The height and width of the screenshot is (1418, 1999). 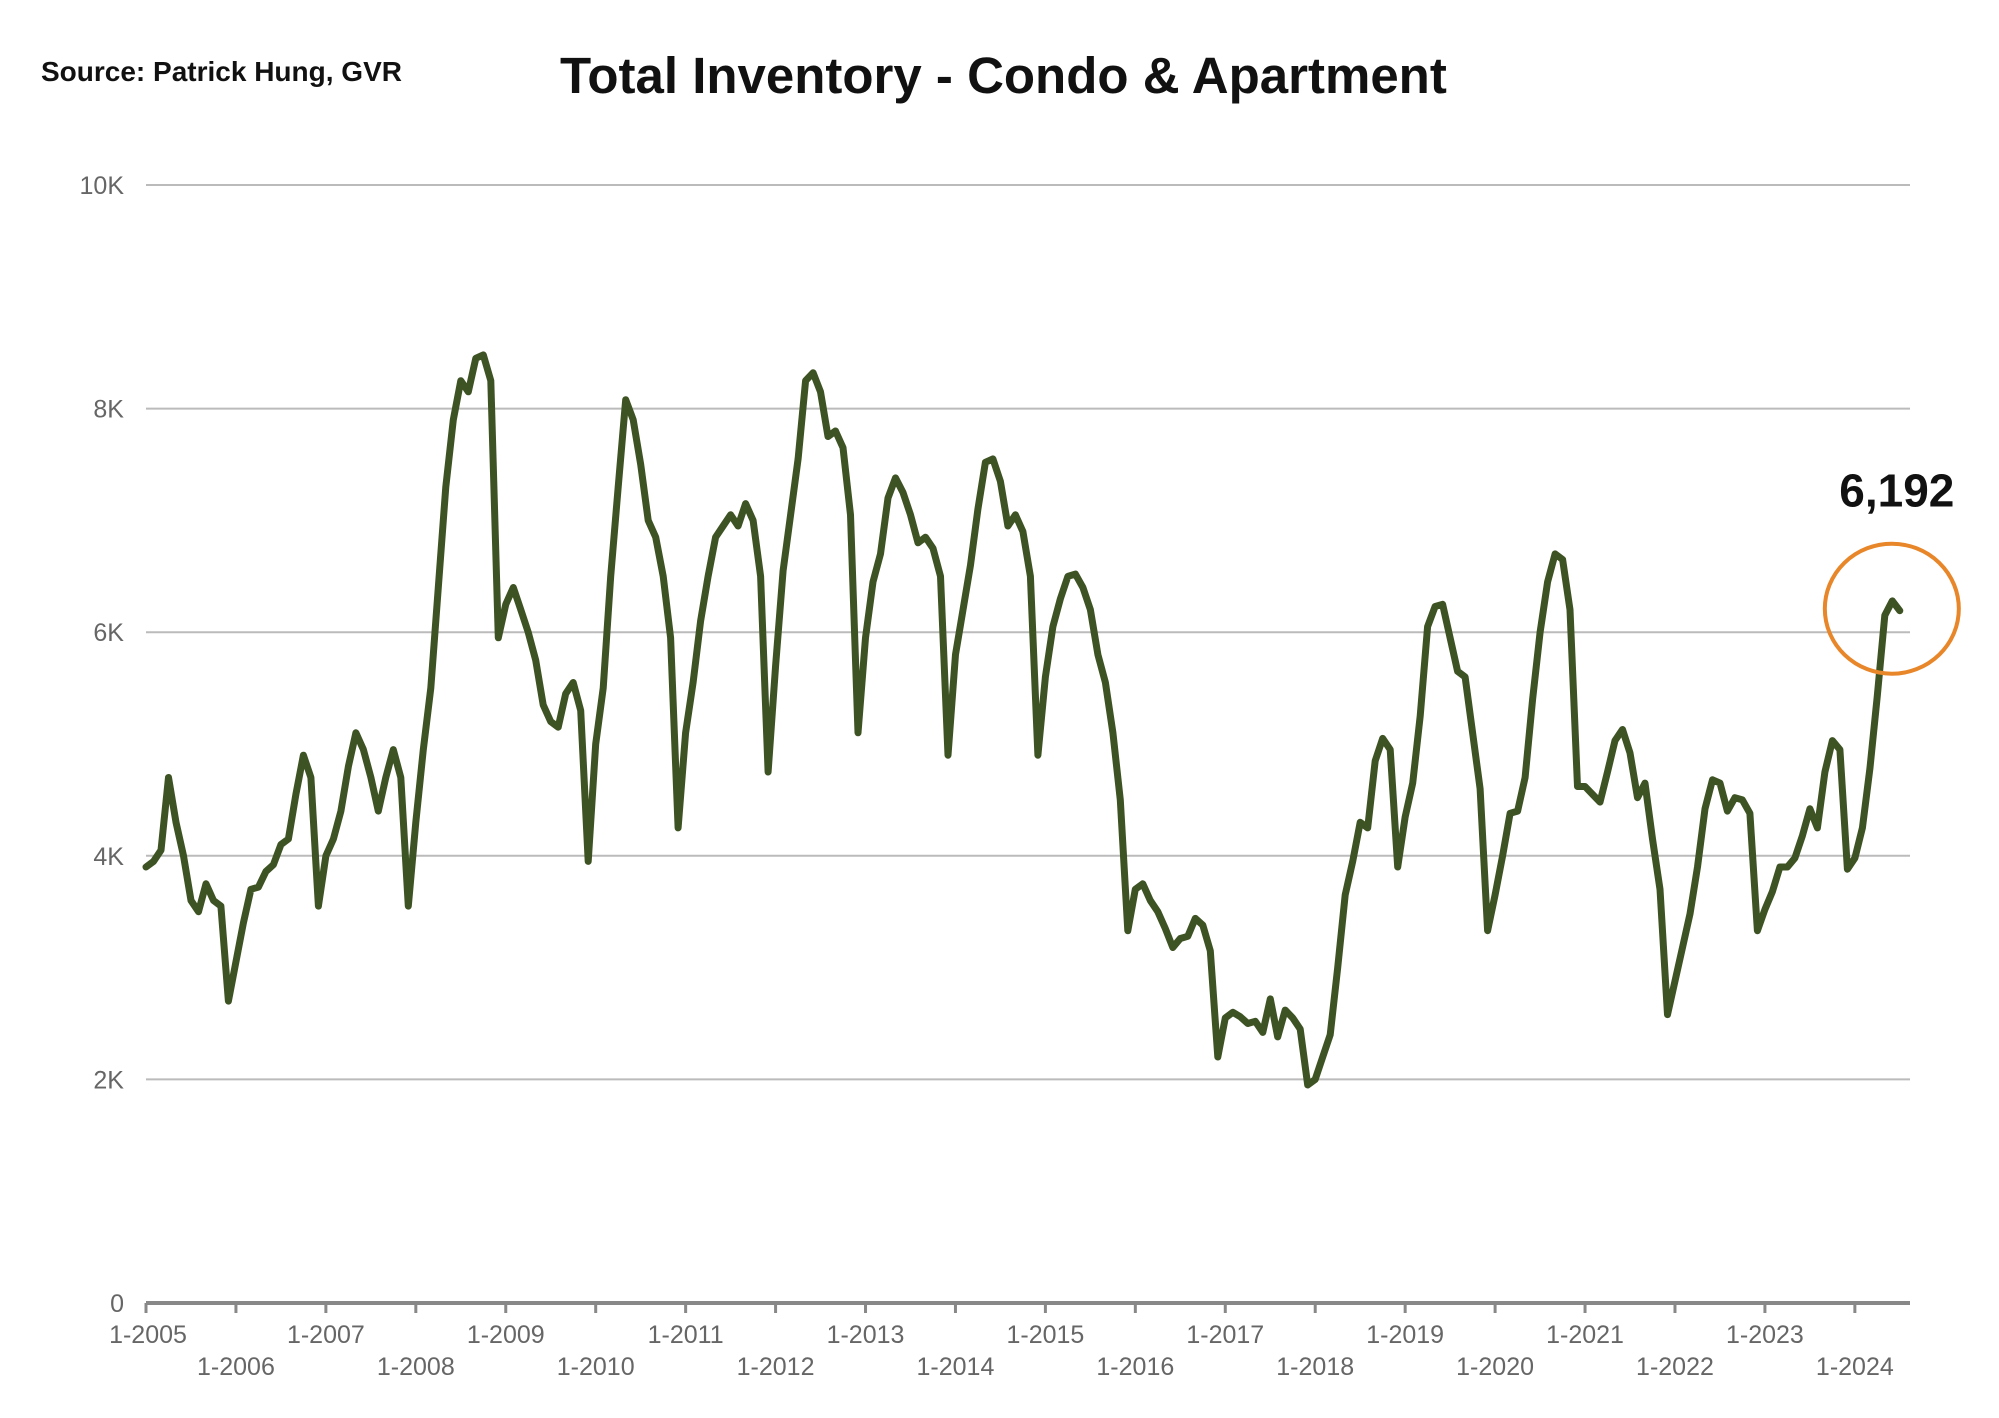 I want to click on callout-value-label: 6,192, so click(x=1896, y=491).